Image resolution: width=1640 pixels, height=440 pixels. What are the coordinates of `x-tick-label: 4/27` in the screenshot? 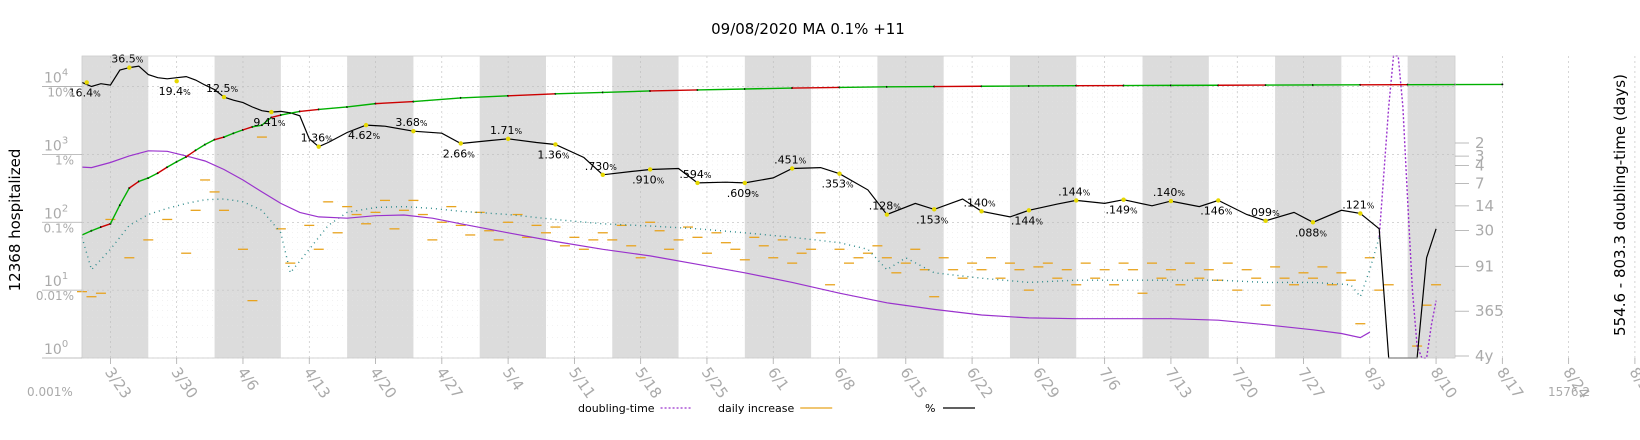 It's located at (450, 383).